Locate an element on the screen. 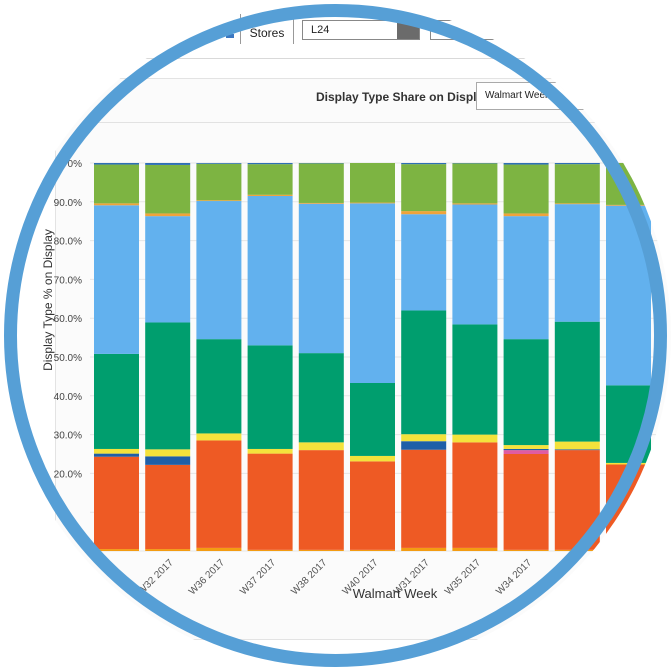  stores-tab: Stores is located at coordinates (267, 29).